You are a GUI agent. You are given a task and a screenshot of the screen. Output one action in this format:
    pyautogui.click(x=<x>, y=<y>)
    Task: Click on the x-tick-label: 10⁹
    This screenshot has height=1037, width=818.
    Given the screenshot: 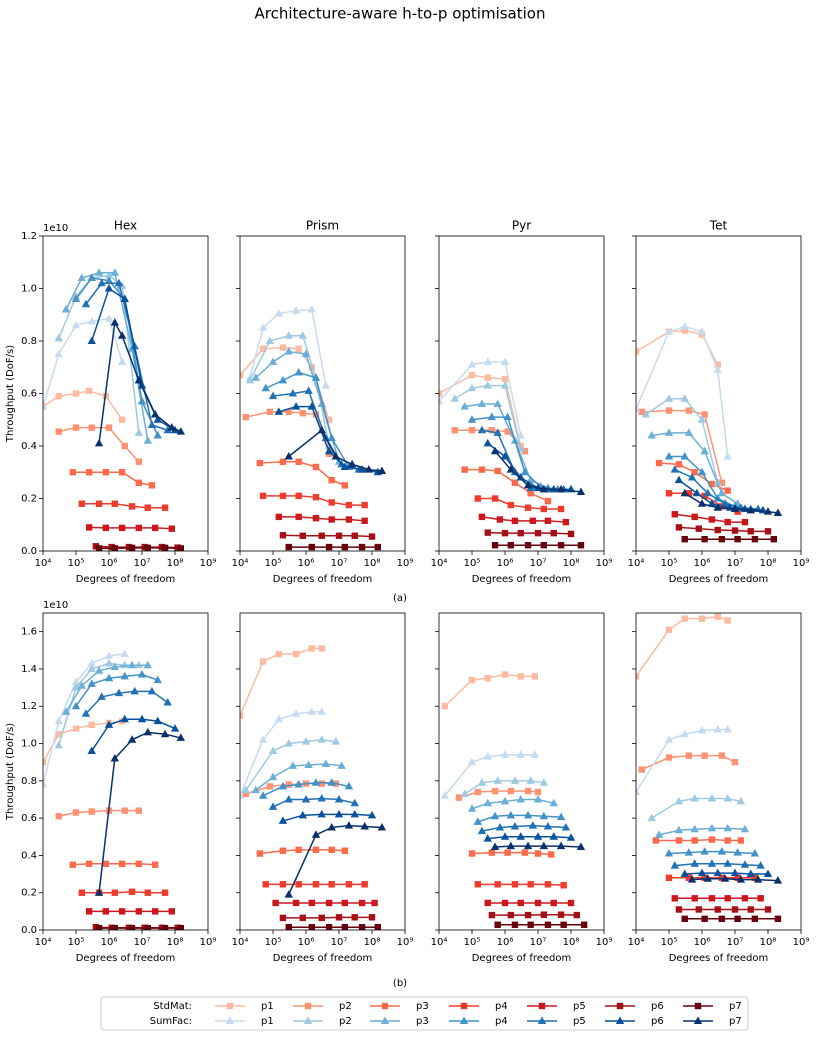 What is the action you would take?
    pyautogui.click(x=604, y=942)
    